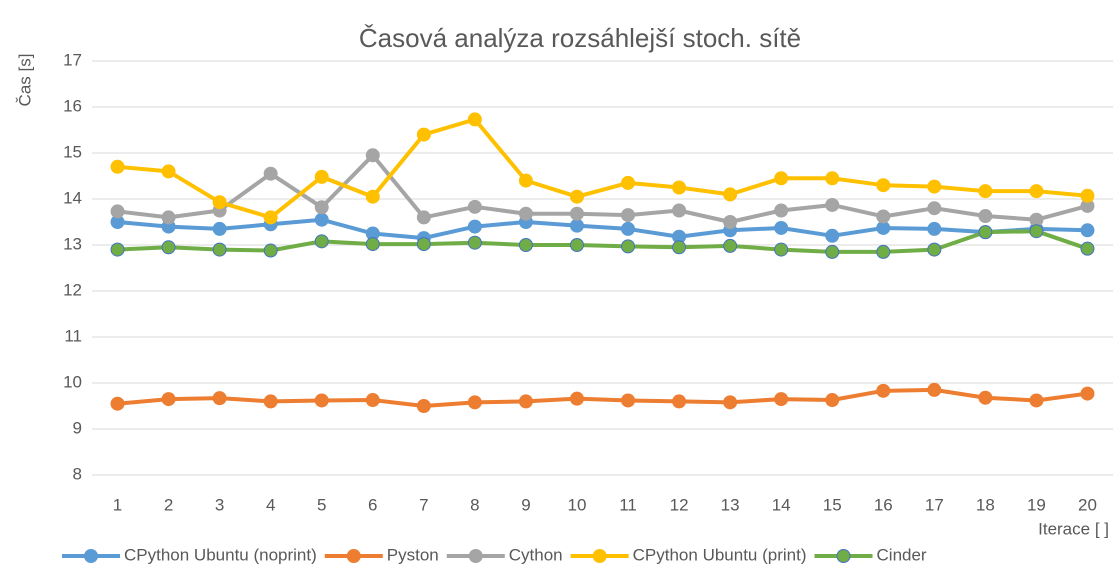 This screenshot has height=570, width=1113. I want to click on y-tick-label: 14, so click(72, 197).